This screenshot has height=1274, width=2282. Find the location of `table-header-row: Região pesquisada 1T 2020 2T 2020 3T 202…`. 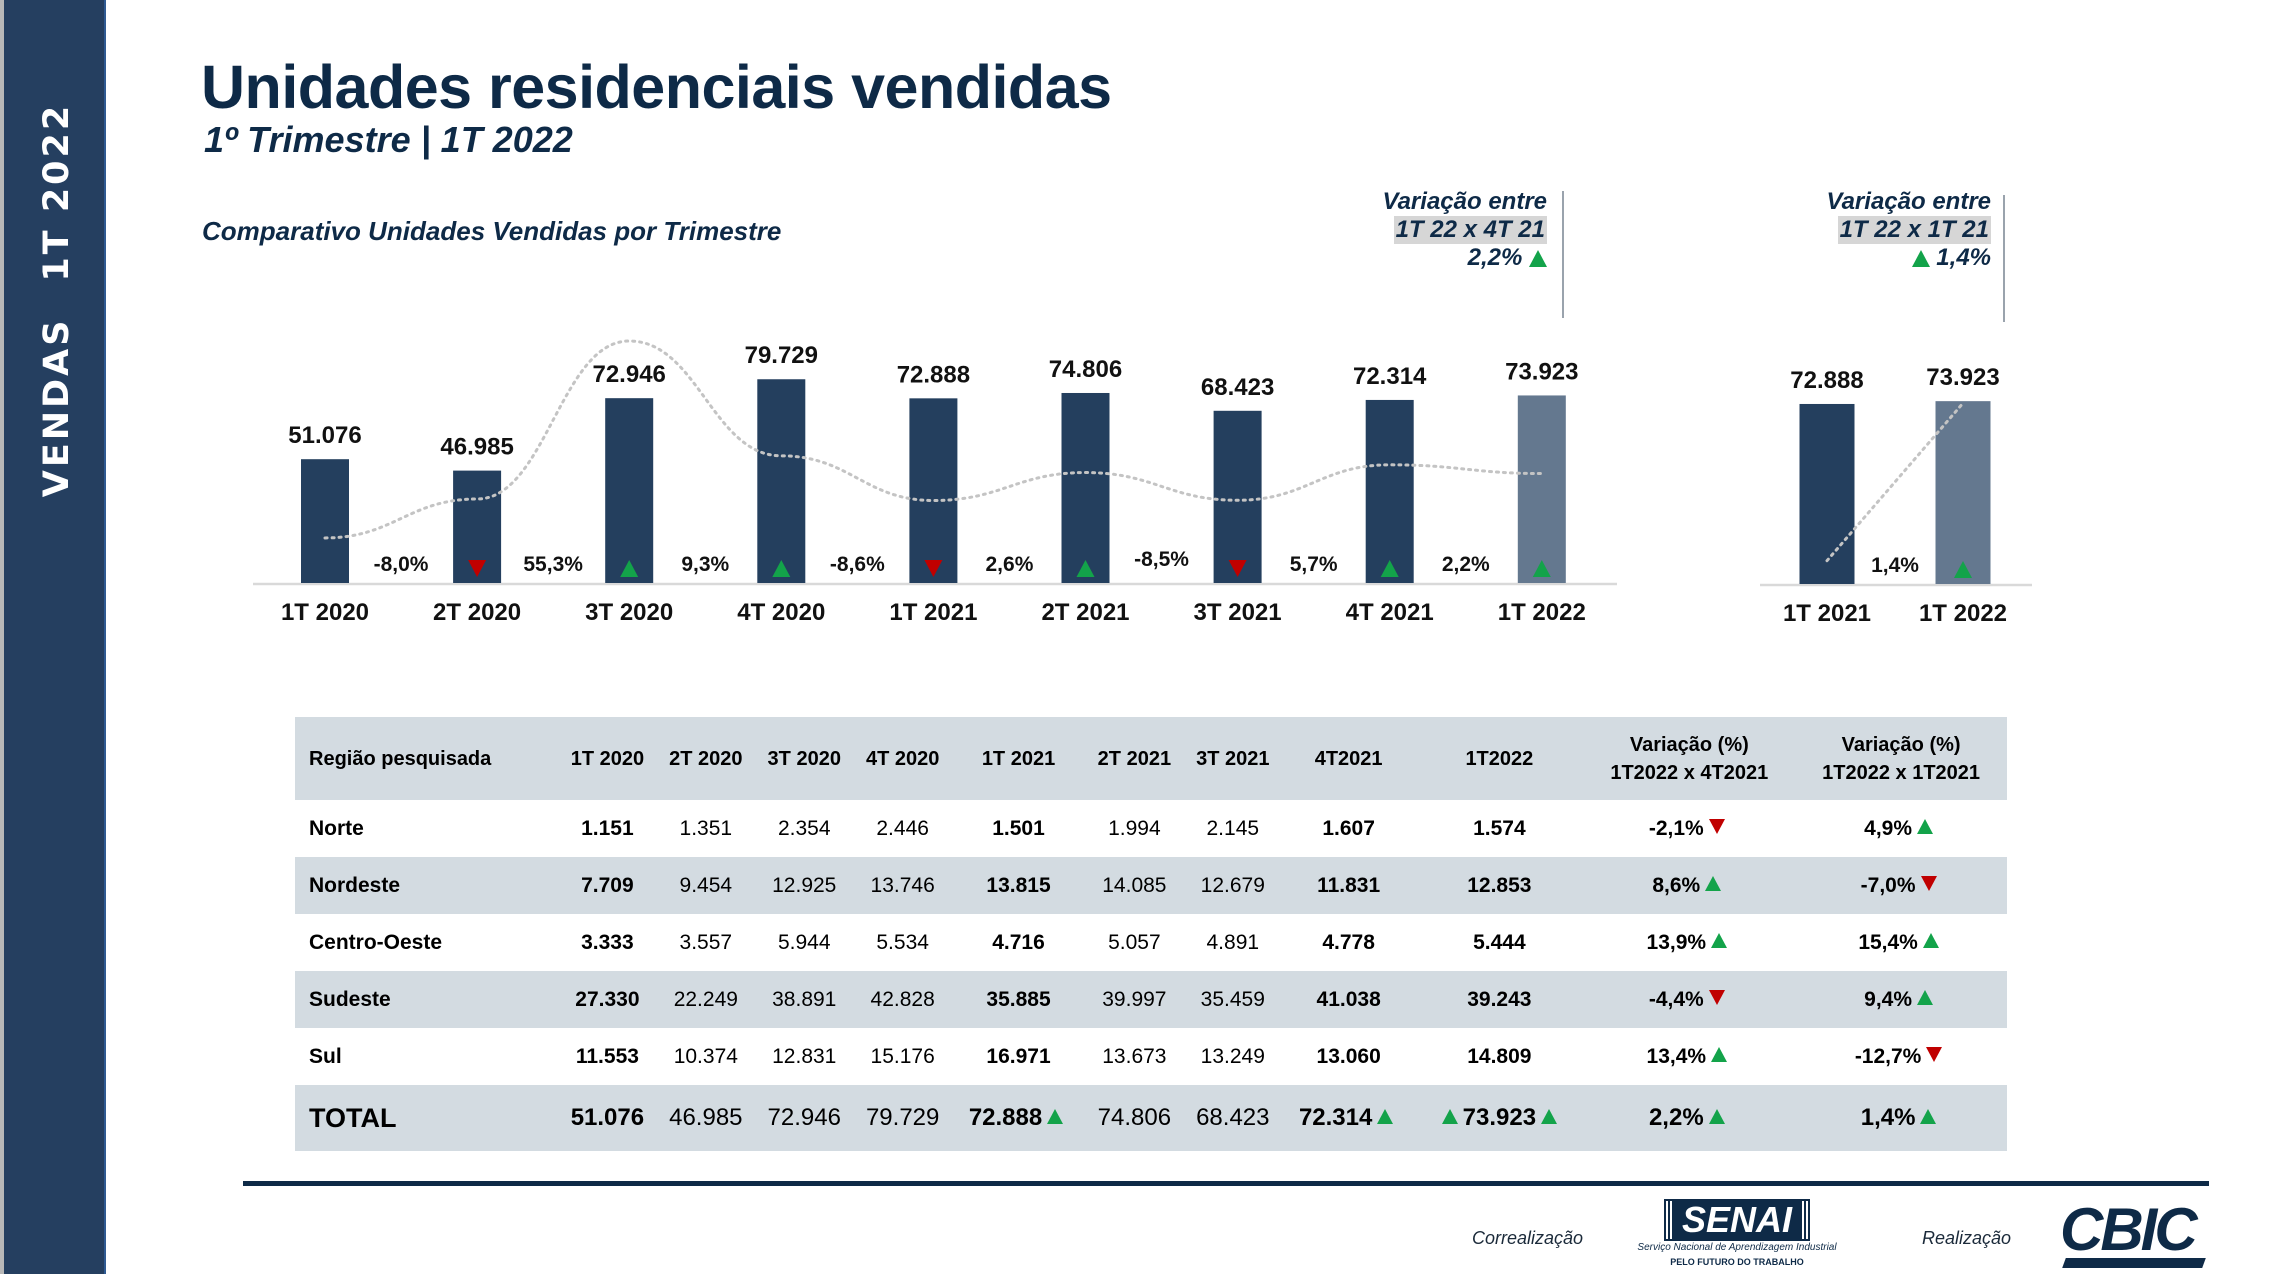

table-header-row: Região pesquisada 1T 2020 2T 2020 3T 202… is located at coordinates (1151, 758).